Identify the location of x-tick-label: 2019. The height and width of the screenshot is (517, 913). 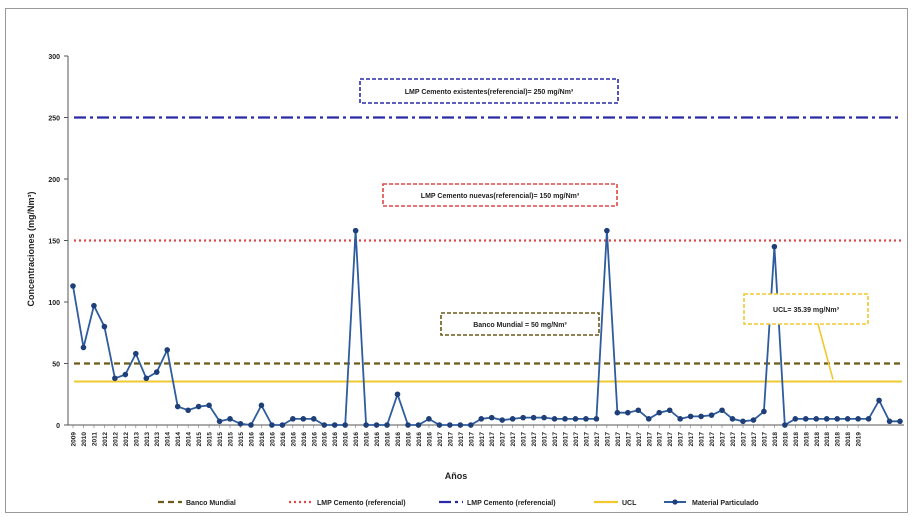
(859, 439).